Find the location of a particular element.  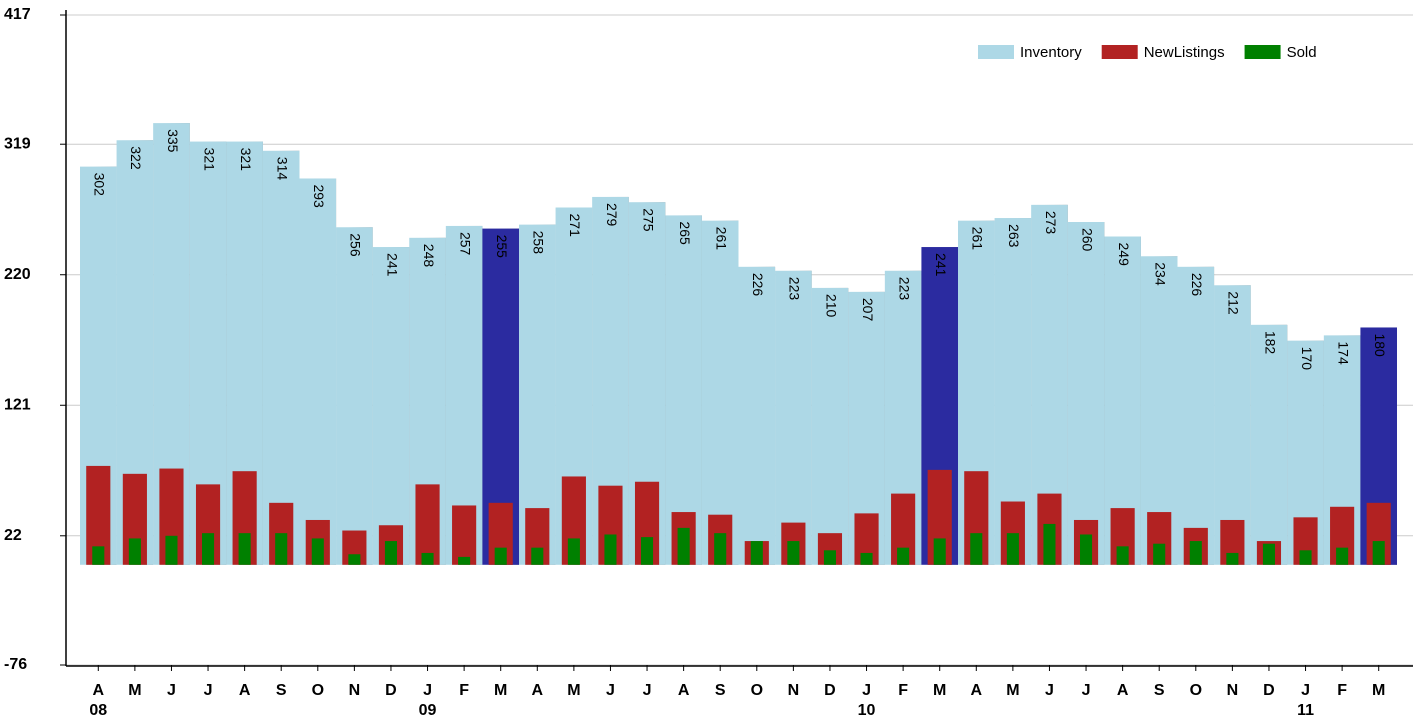

value-label: 321 is located at coordinates (246, 160).